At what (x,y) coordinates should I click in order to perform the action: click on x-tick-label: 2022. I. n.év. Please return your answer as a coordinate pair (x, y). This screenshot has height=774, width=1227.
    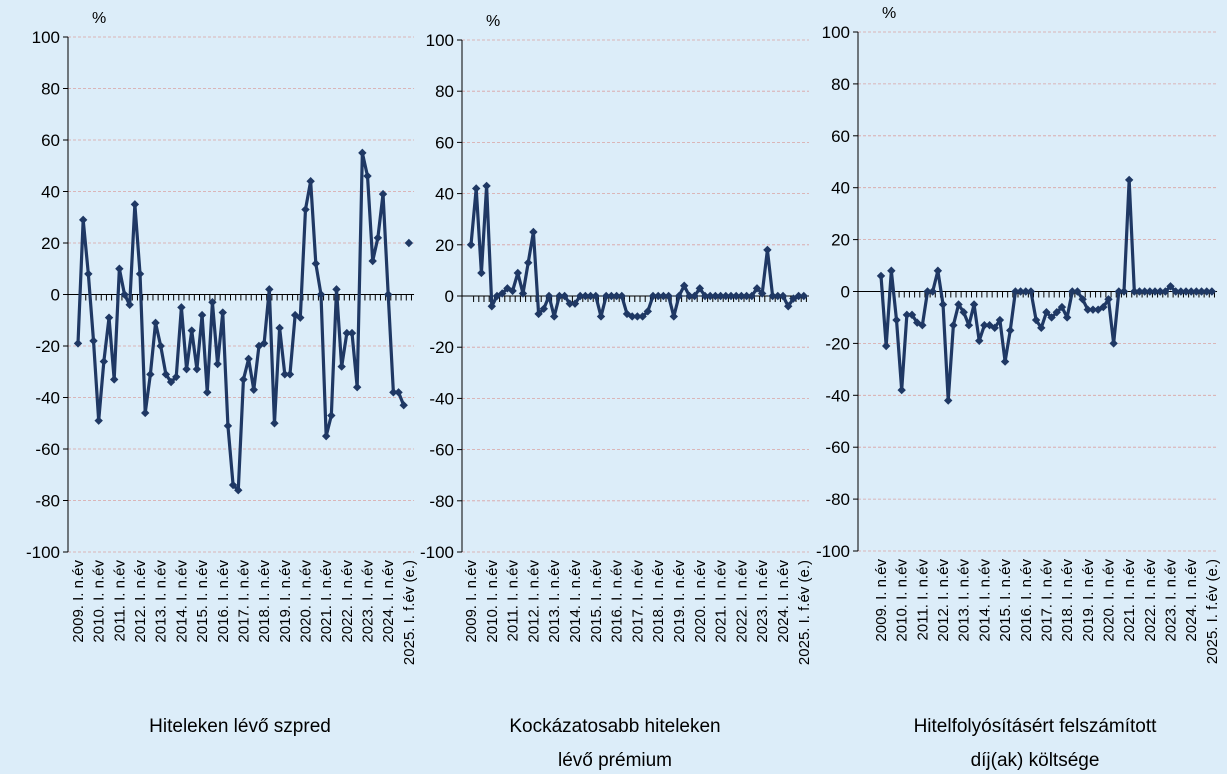
    Looking at the image, I should click on (347, 601).